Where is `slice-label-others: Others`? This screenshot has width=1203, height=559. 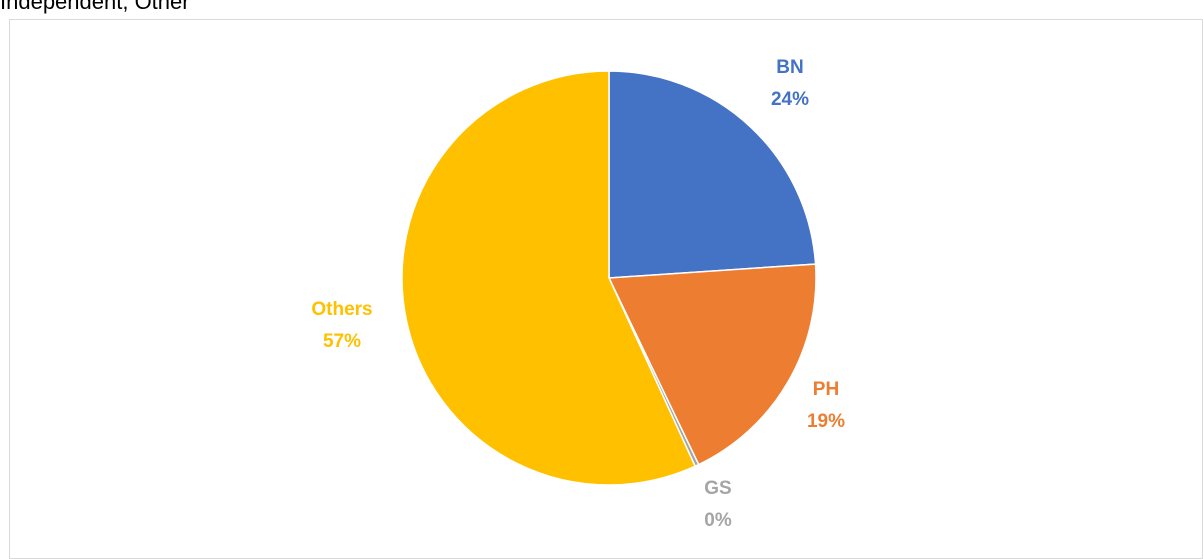 slice-label-others: Others is located at coordinates (341, 309).